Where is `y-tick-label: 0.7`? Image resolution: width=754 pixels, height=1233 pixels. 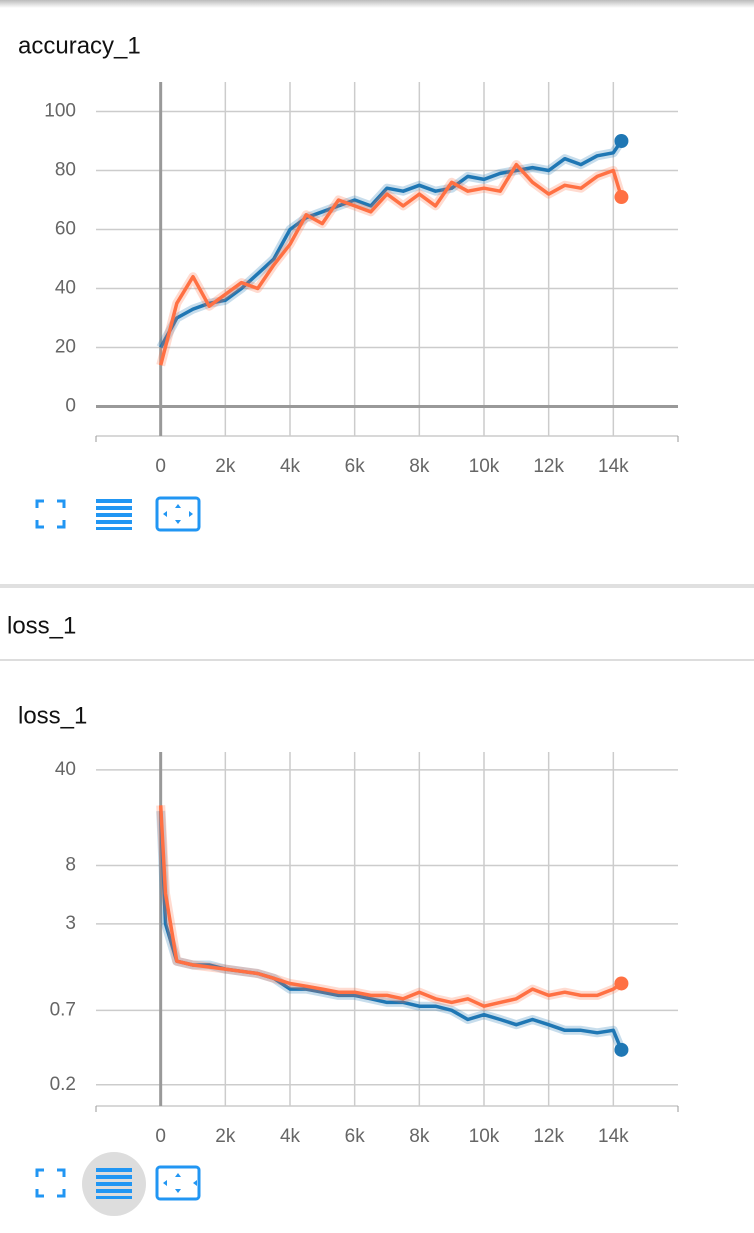 y-tick-label: 0.7 is located at coordinates (63, 1009).